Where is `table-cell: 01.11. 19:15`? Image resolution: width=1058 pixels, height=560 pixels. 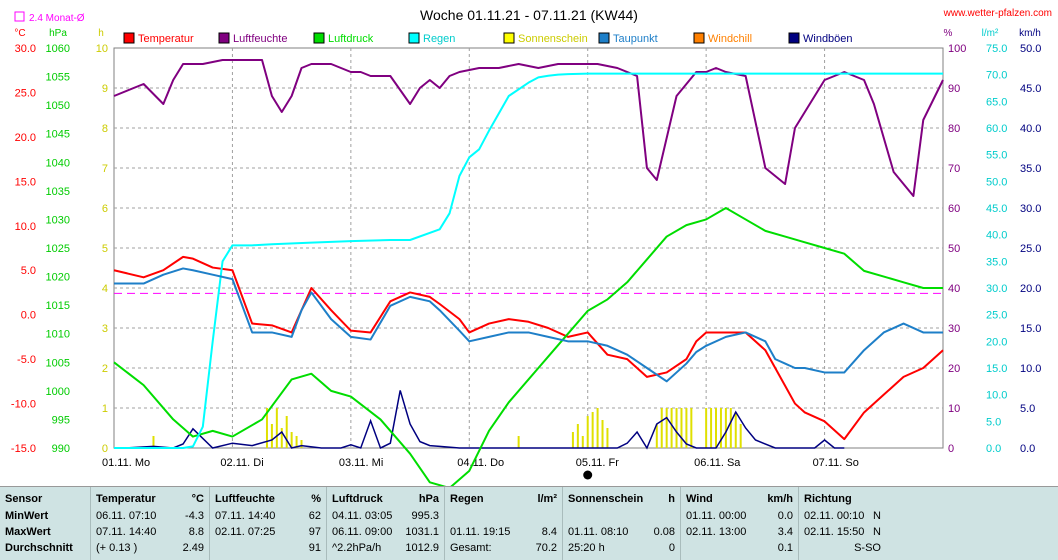
table-cell: 01.11. 19:15 is located at coordinates (480, 532).